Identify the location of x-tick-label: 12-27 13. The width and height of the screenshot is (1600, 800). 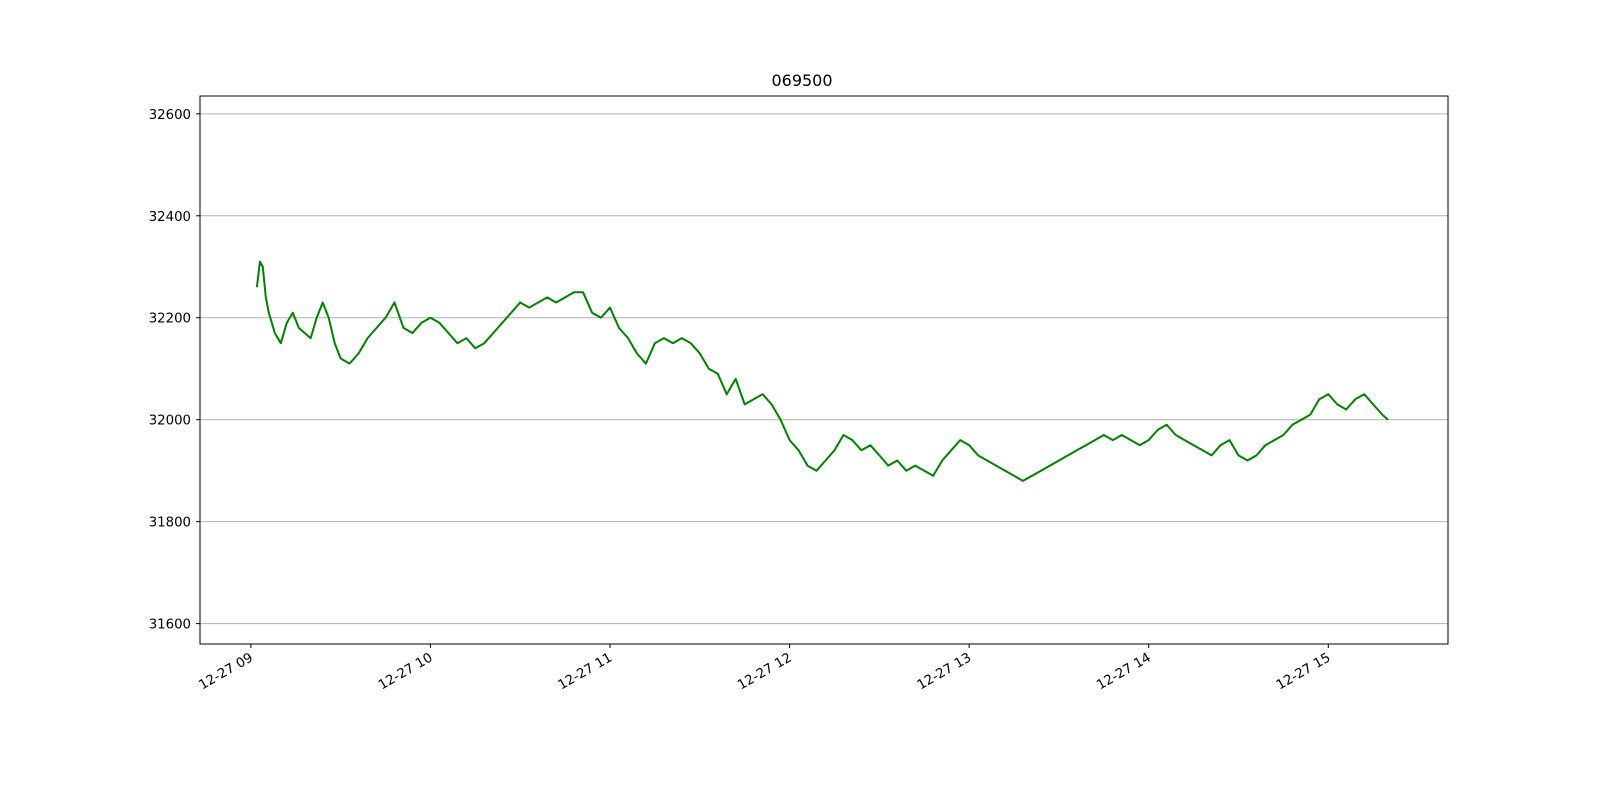
(944, 671).